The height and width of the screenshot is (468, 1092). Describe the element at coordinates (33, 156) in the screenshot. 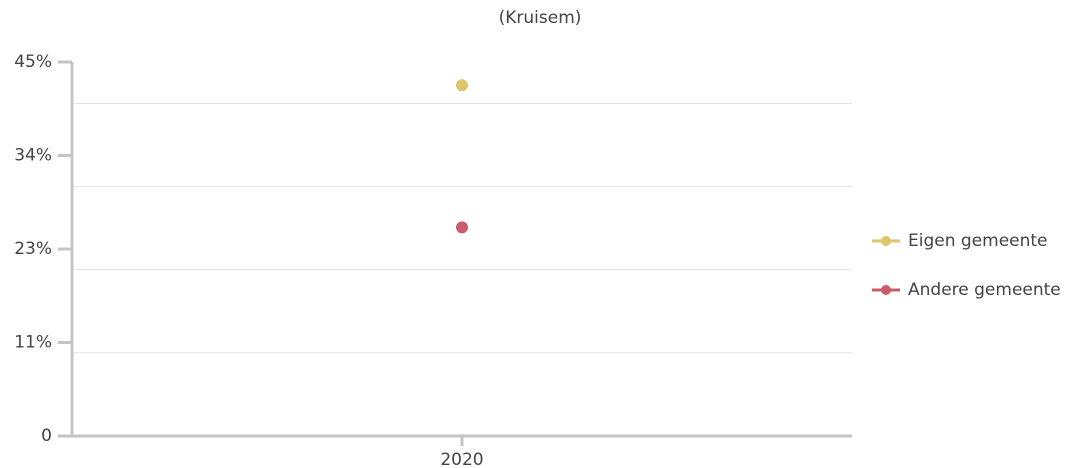

I see `y-tick-label: 34%` at that location.